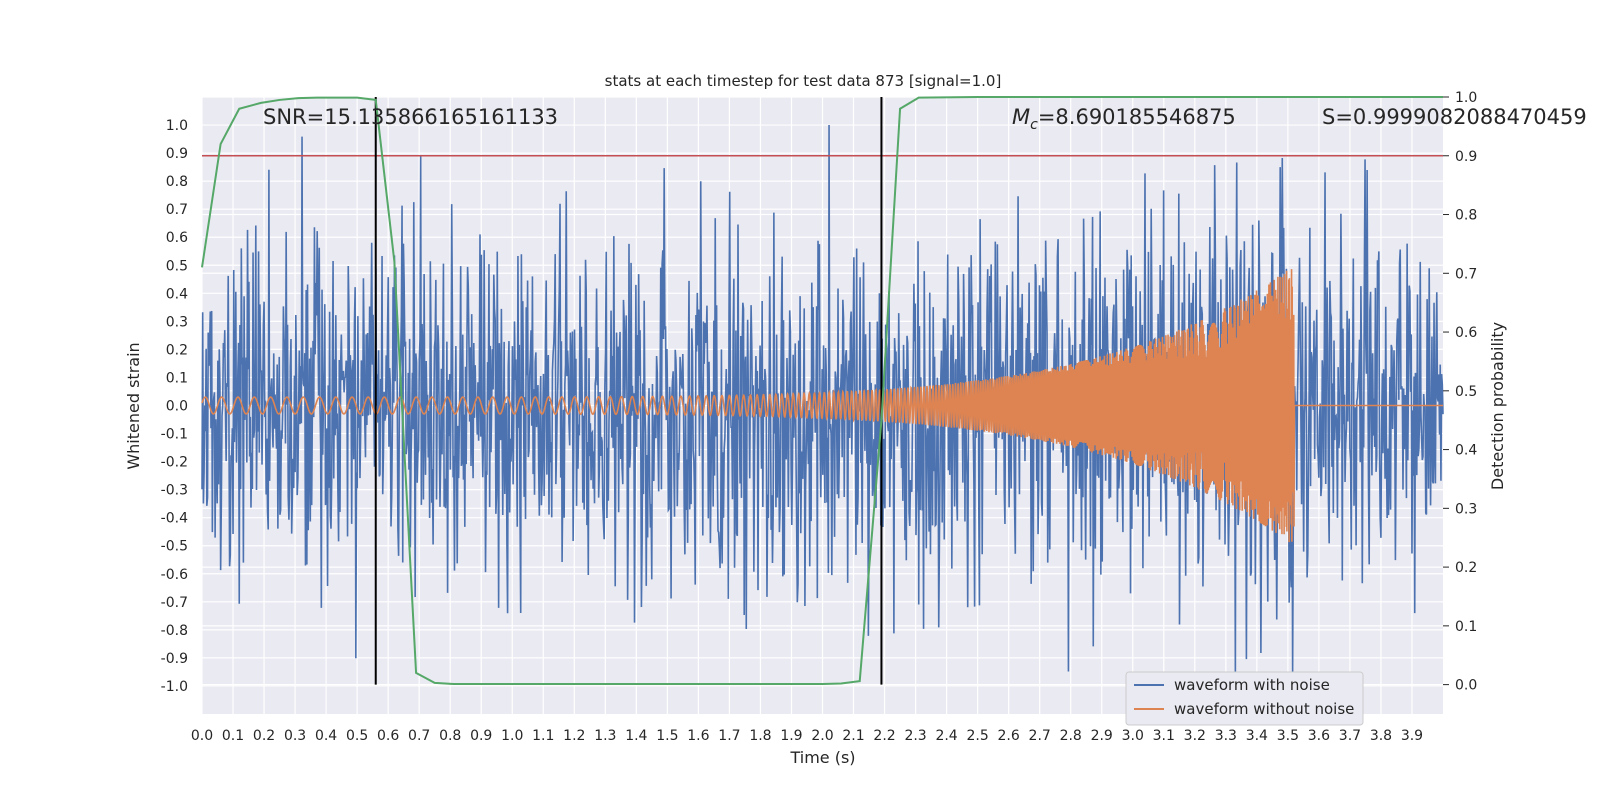 This screenshot has width=1600, height=800. Describe the element at coordinates (177, 407) in the screenshot. I see `y-tick-label: 0.0` at that location.